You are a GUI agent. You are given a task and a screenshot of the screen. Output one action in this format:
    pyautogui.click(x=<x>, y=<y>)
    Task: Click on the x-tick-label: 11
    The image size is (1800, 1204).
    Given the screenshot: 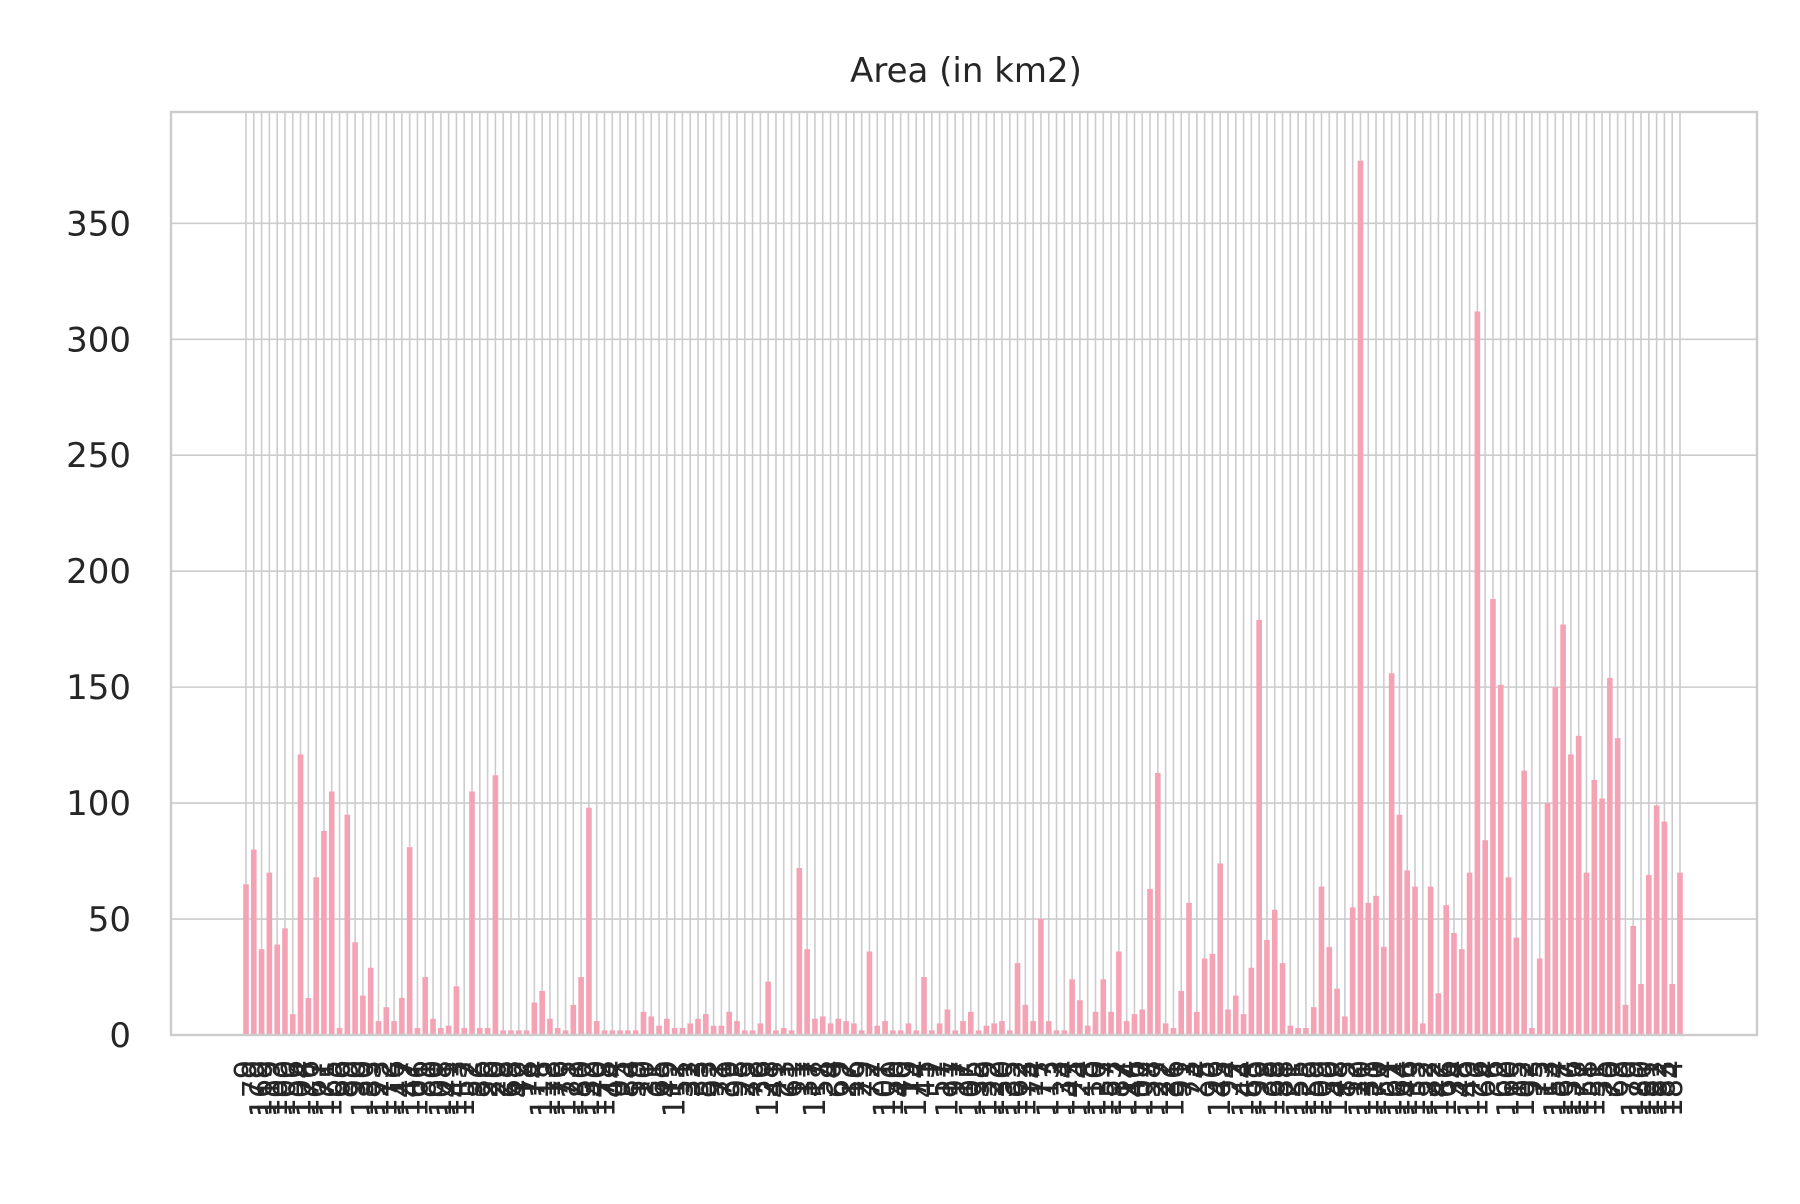 What is the action you would take?
    pyautogui.click(x=799, y=1079)
    